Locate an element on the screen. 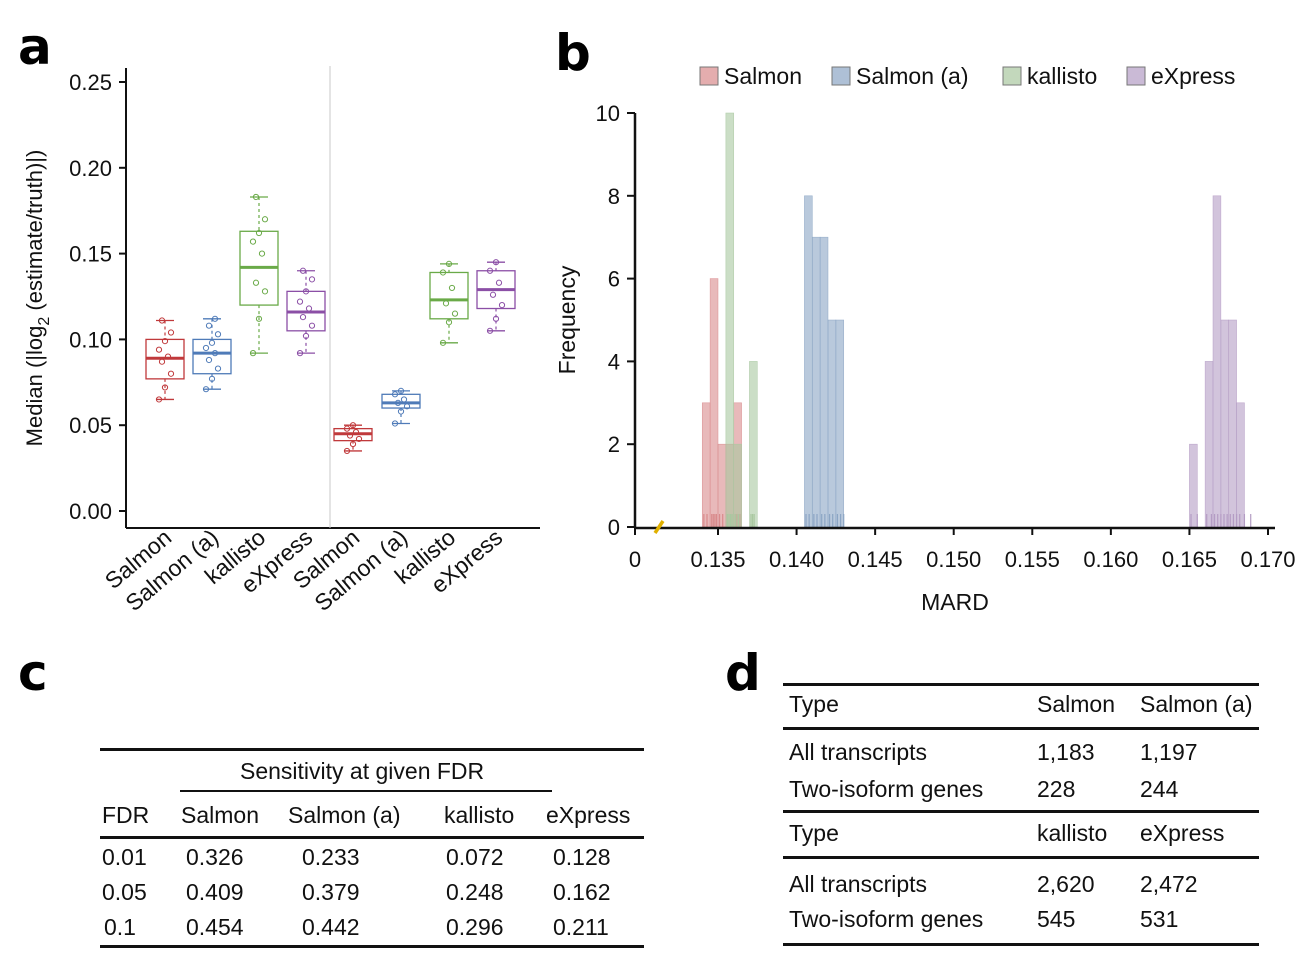 This screenshot has width=1311, height=959. legend-swatch is located at coordinates (1136, 76).